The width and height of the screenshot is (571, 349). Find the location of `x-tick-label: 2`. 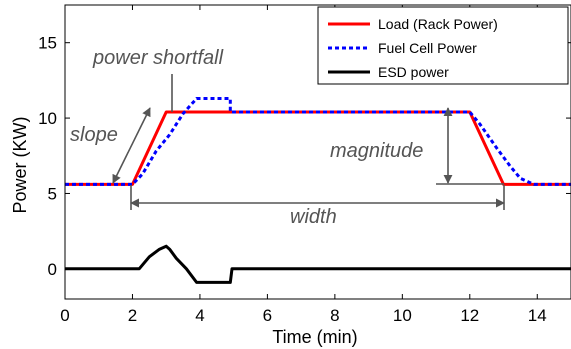

x-tick-label: 2 is located at coordinates (132, 315).